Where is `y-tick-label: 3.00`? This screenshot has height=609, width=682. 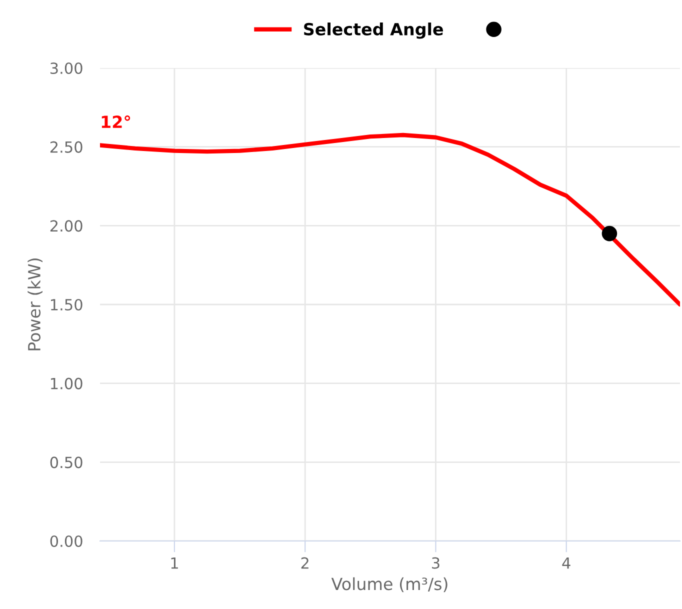
y-tick-label: 3.00 is located at coordinates (66, 68).